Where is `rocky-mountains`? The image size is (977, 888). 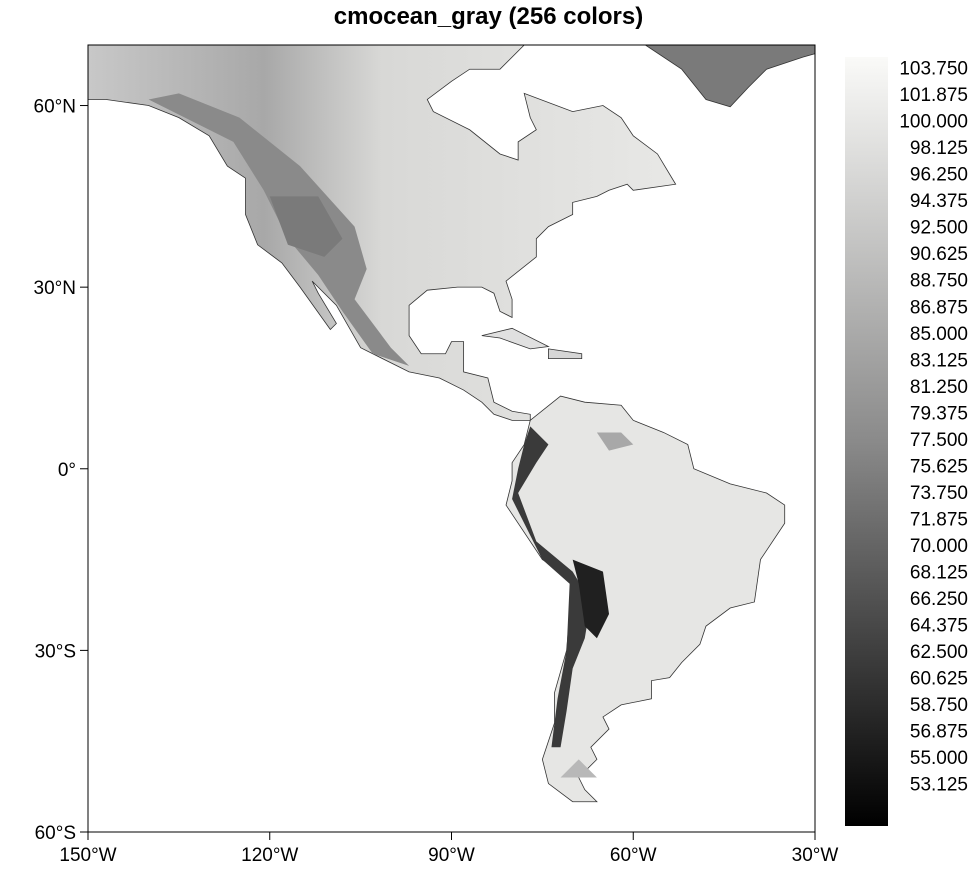 rocky-mountains is located at coordinates (279, 229).